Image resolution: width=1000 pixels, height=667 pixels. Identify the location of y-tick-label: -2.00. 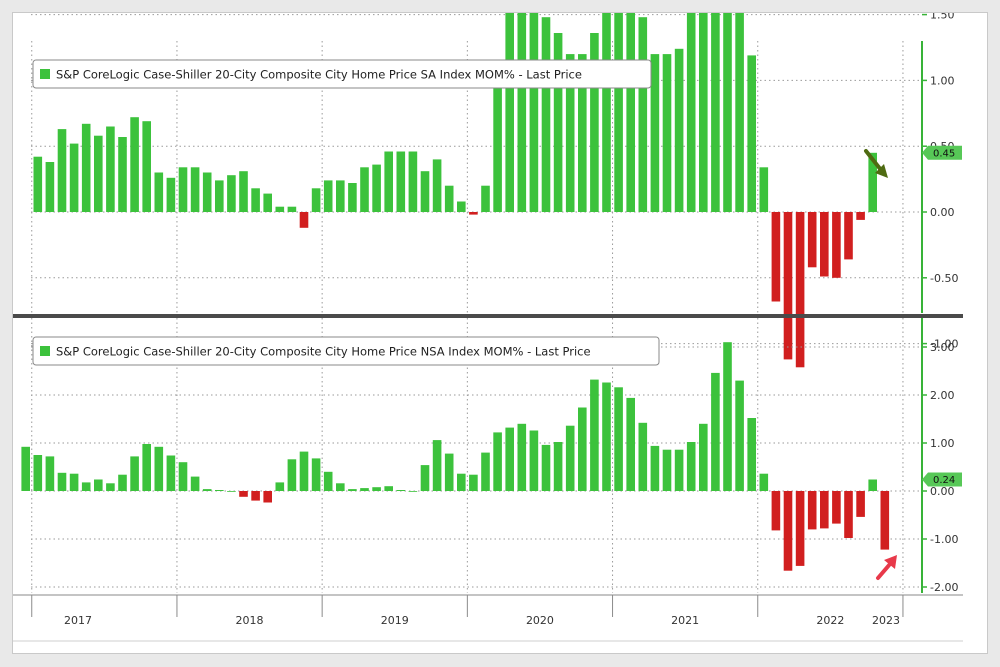
(944, 587).